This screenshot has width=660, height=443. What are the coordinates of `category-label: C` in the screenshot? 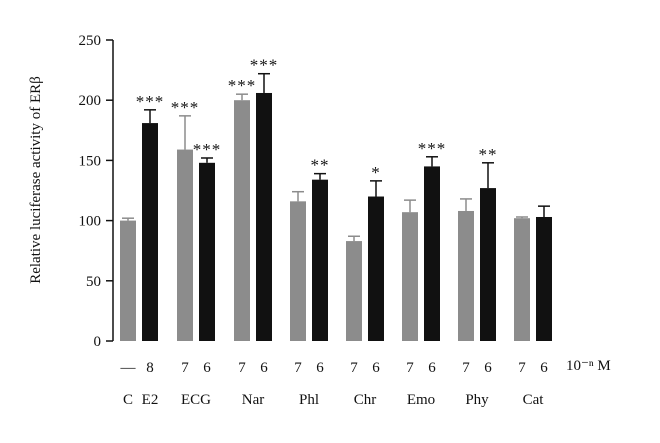 It's located at (128, 400).